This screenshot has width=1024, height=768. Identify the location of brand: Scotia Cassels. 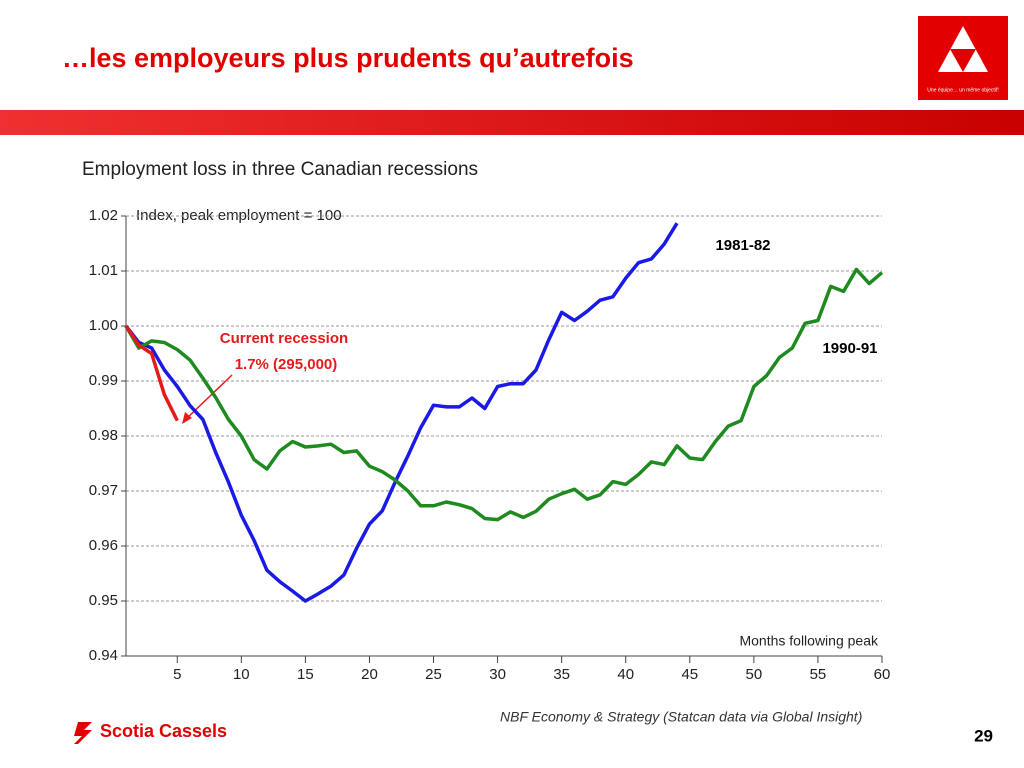
(163, 731).